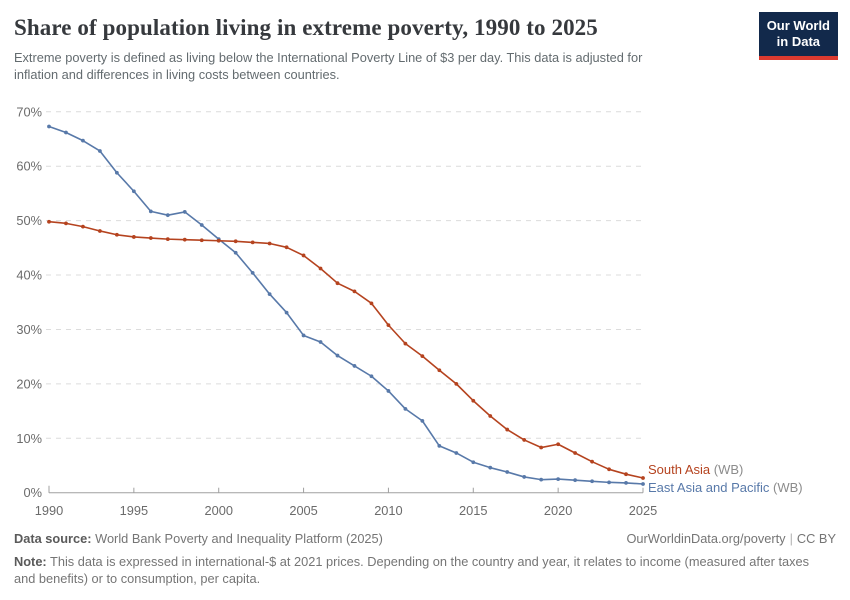 Image resolution: width=850 pixels, height=600 pixels. Describe the element at coordinates (33, 492) in the screenshot. I see `y-axis-tick-label: 0%` at that location.